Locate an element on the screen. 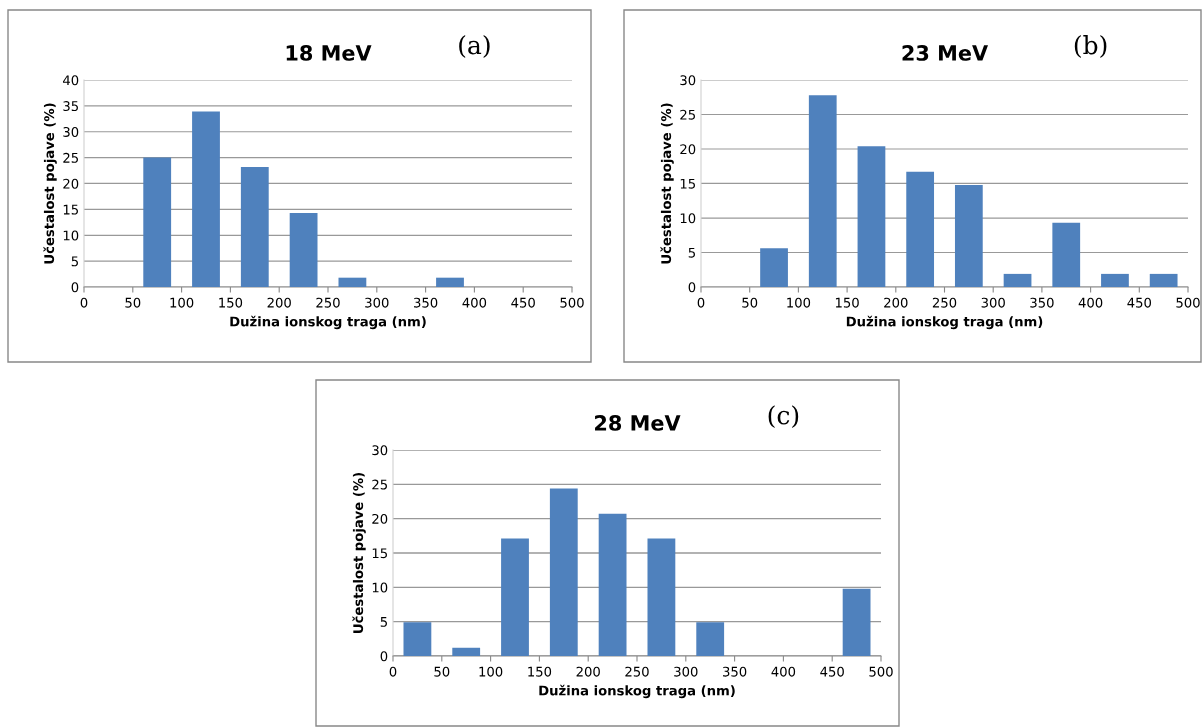 The image size is (1202, 727). chart-title: 18 MeV is located at coordinates (329, 53).